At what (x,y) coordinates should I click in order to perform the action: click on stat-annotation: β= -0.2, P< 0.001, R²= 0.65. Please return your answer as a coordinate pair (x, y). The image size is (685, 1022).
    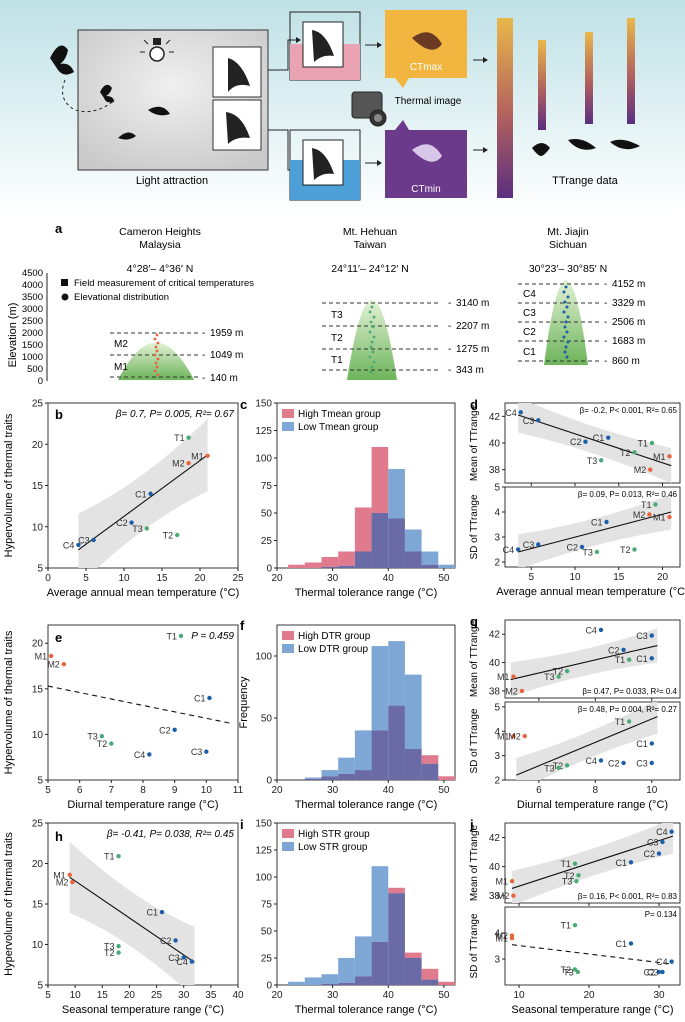
    Looking at the image, I should click on (629, 410).